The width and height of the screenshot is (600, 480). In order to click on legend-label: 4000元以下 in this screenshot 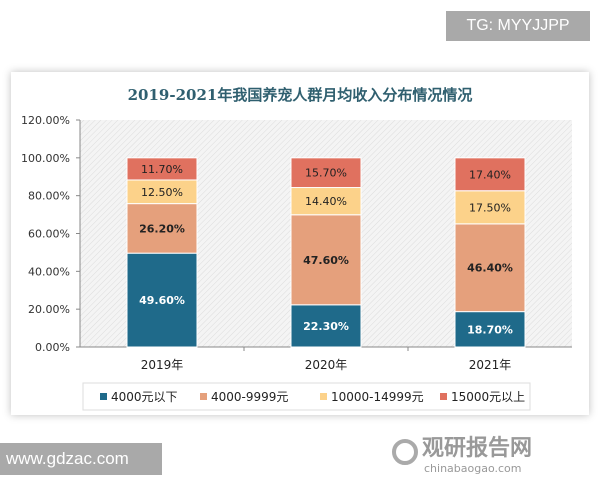, I will do `click(144, 397)`.